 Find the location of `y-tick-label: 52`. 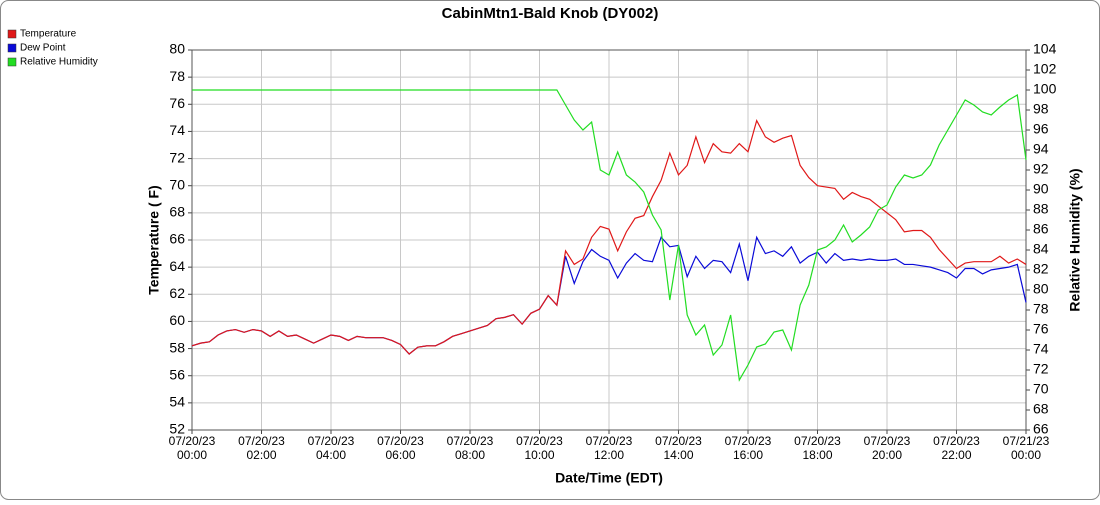

y-tick-label: 52 is located at coordinates (177, 429).